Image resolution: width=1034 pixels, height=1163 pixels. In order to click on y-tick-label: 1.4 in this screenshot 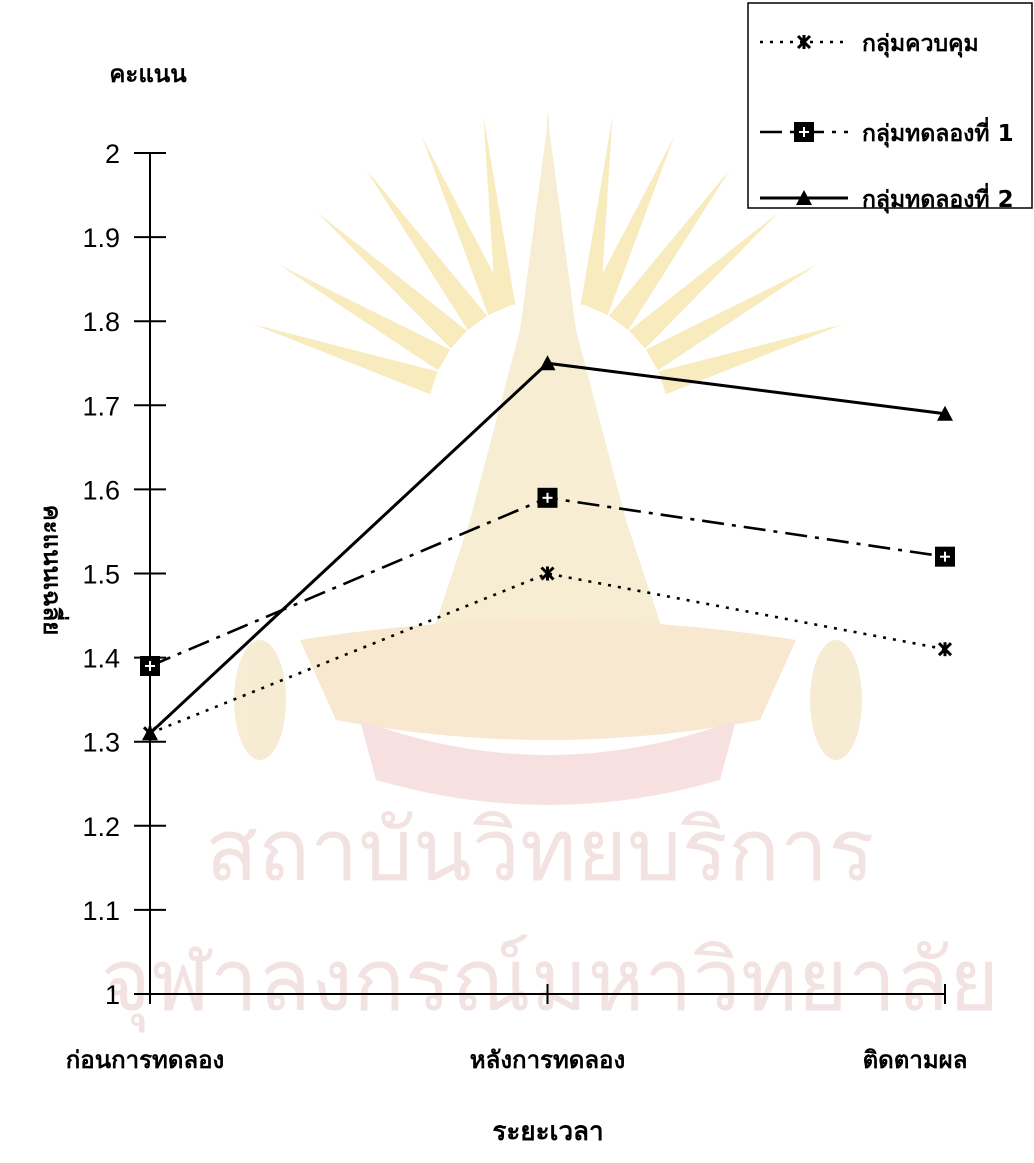, I will do `click(101, 659)`.